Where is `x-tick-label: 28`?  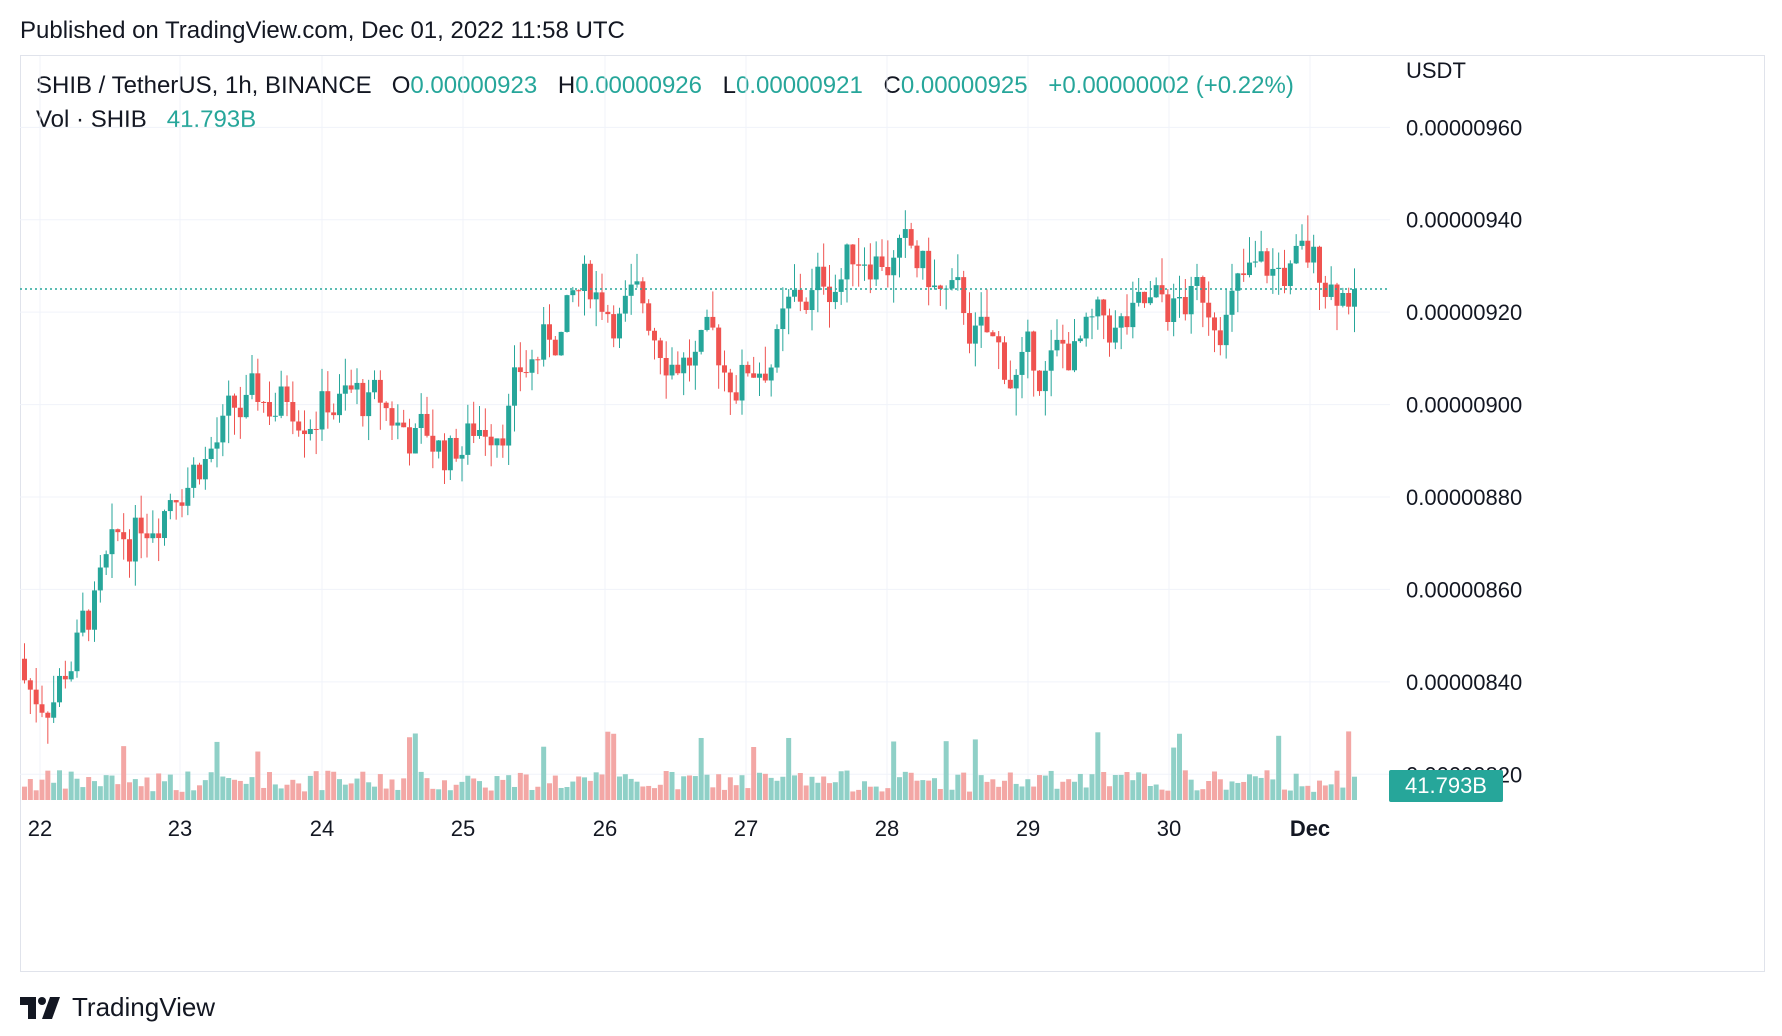
x-tick-label: 28 is located at coordinates (887, 828).